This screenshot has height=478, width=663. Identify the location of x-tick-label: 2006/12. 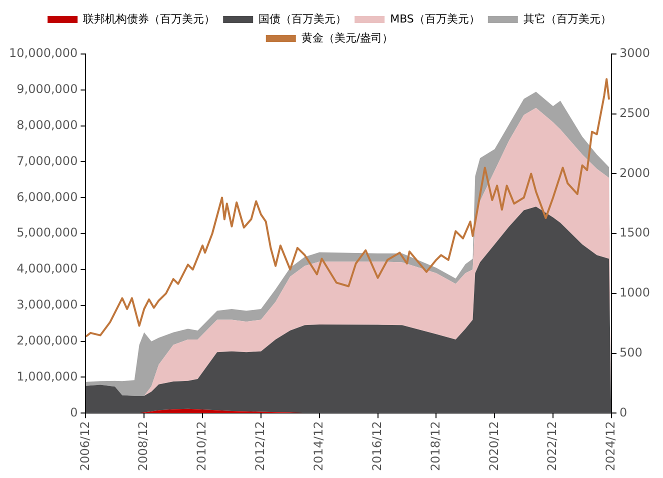
(85, 446).